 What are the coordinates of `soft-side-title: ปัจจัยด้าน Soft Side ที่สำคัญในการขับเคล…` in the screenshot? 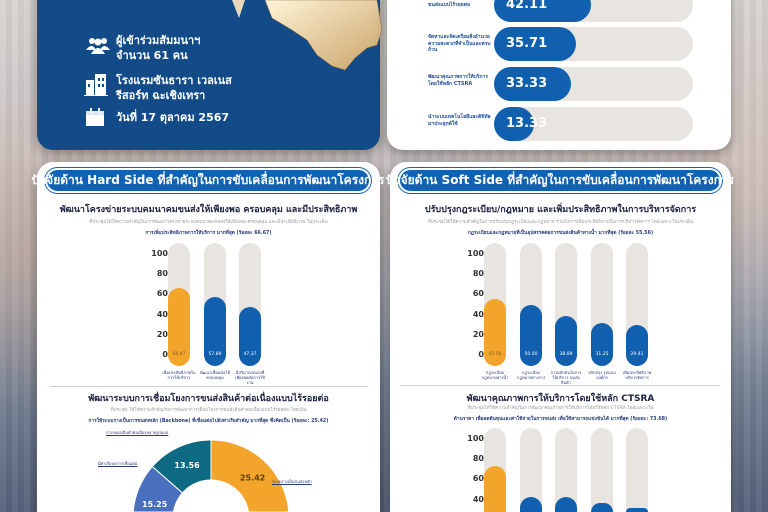 It's located at (560, 180).